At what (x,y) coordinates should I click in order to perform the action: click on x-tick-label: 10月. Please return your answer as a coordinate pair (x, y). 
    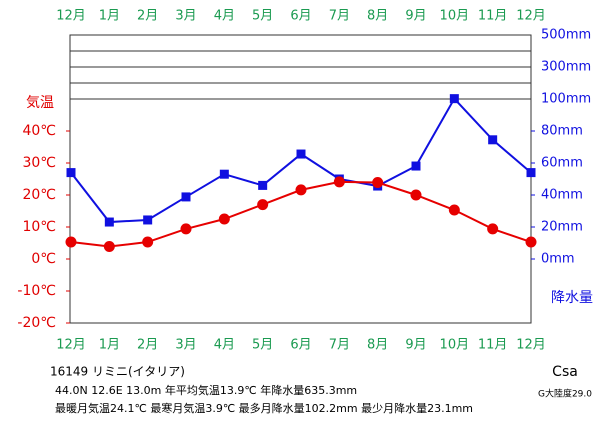
    Looking at the image, I should click on (455, 345).